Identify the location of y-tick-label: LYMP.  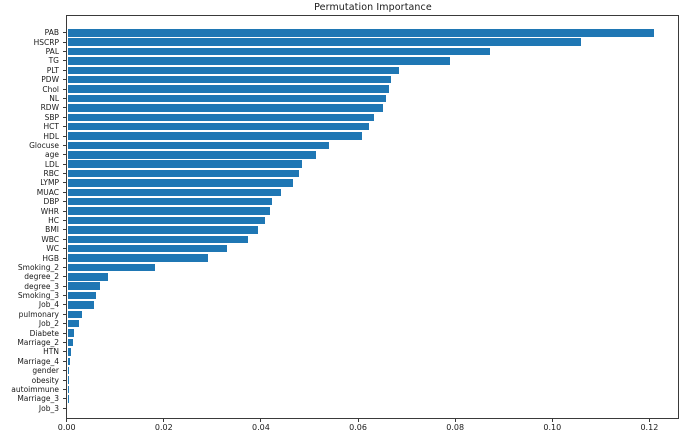
(49, 183).